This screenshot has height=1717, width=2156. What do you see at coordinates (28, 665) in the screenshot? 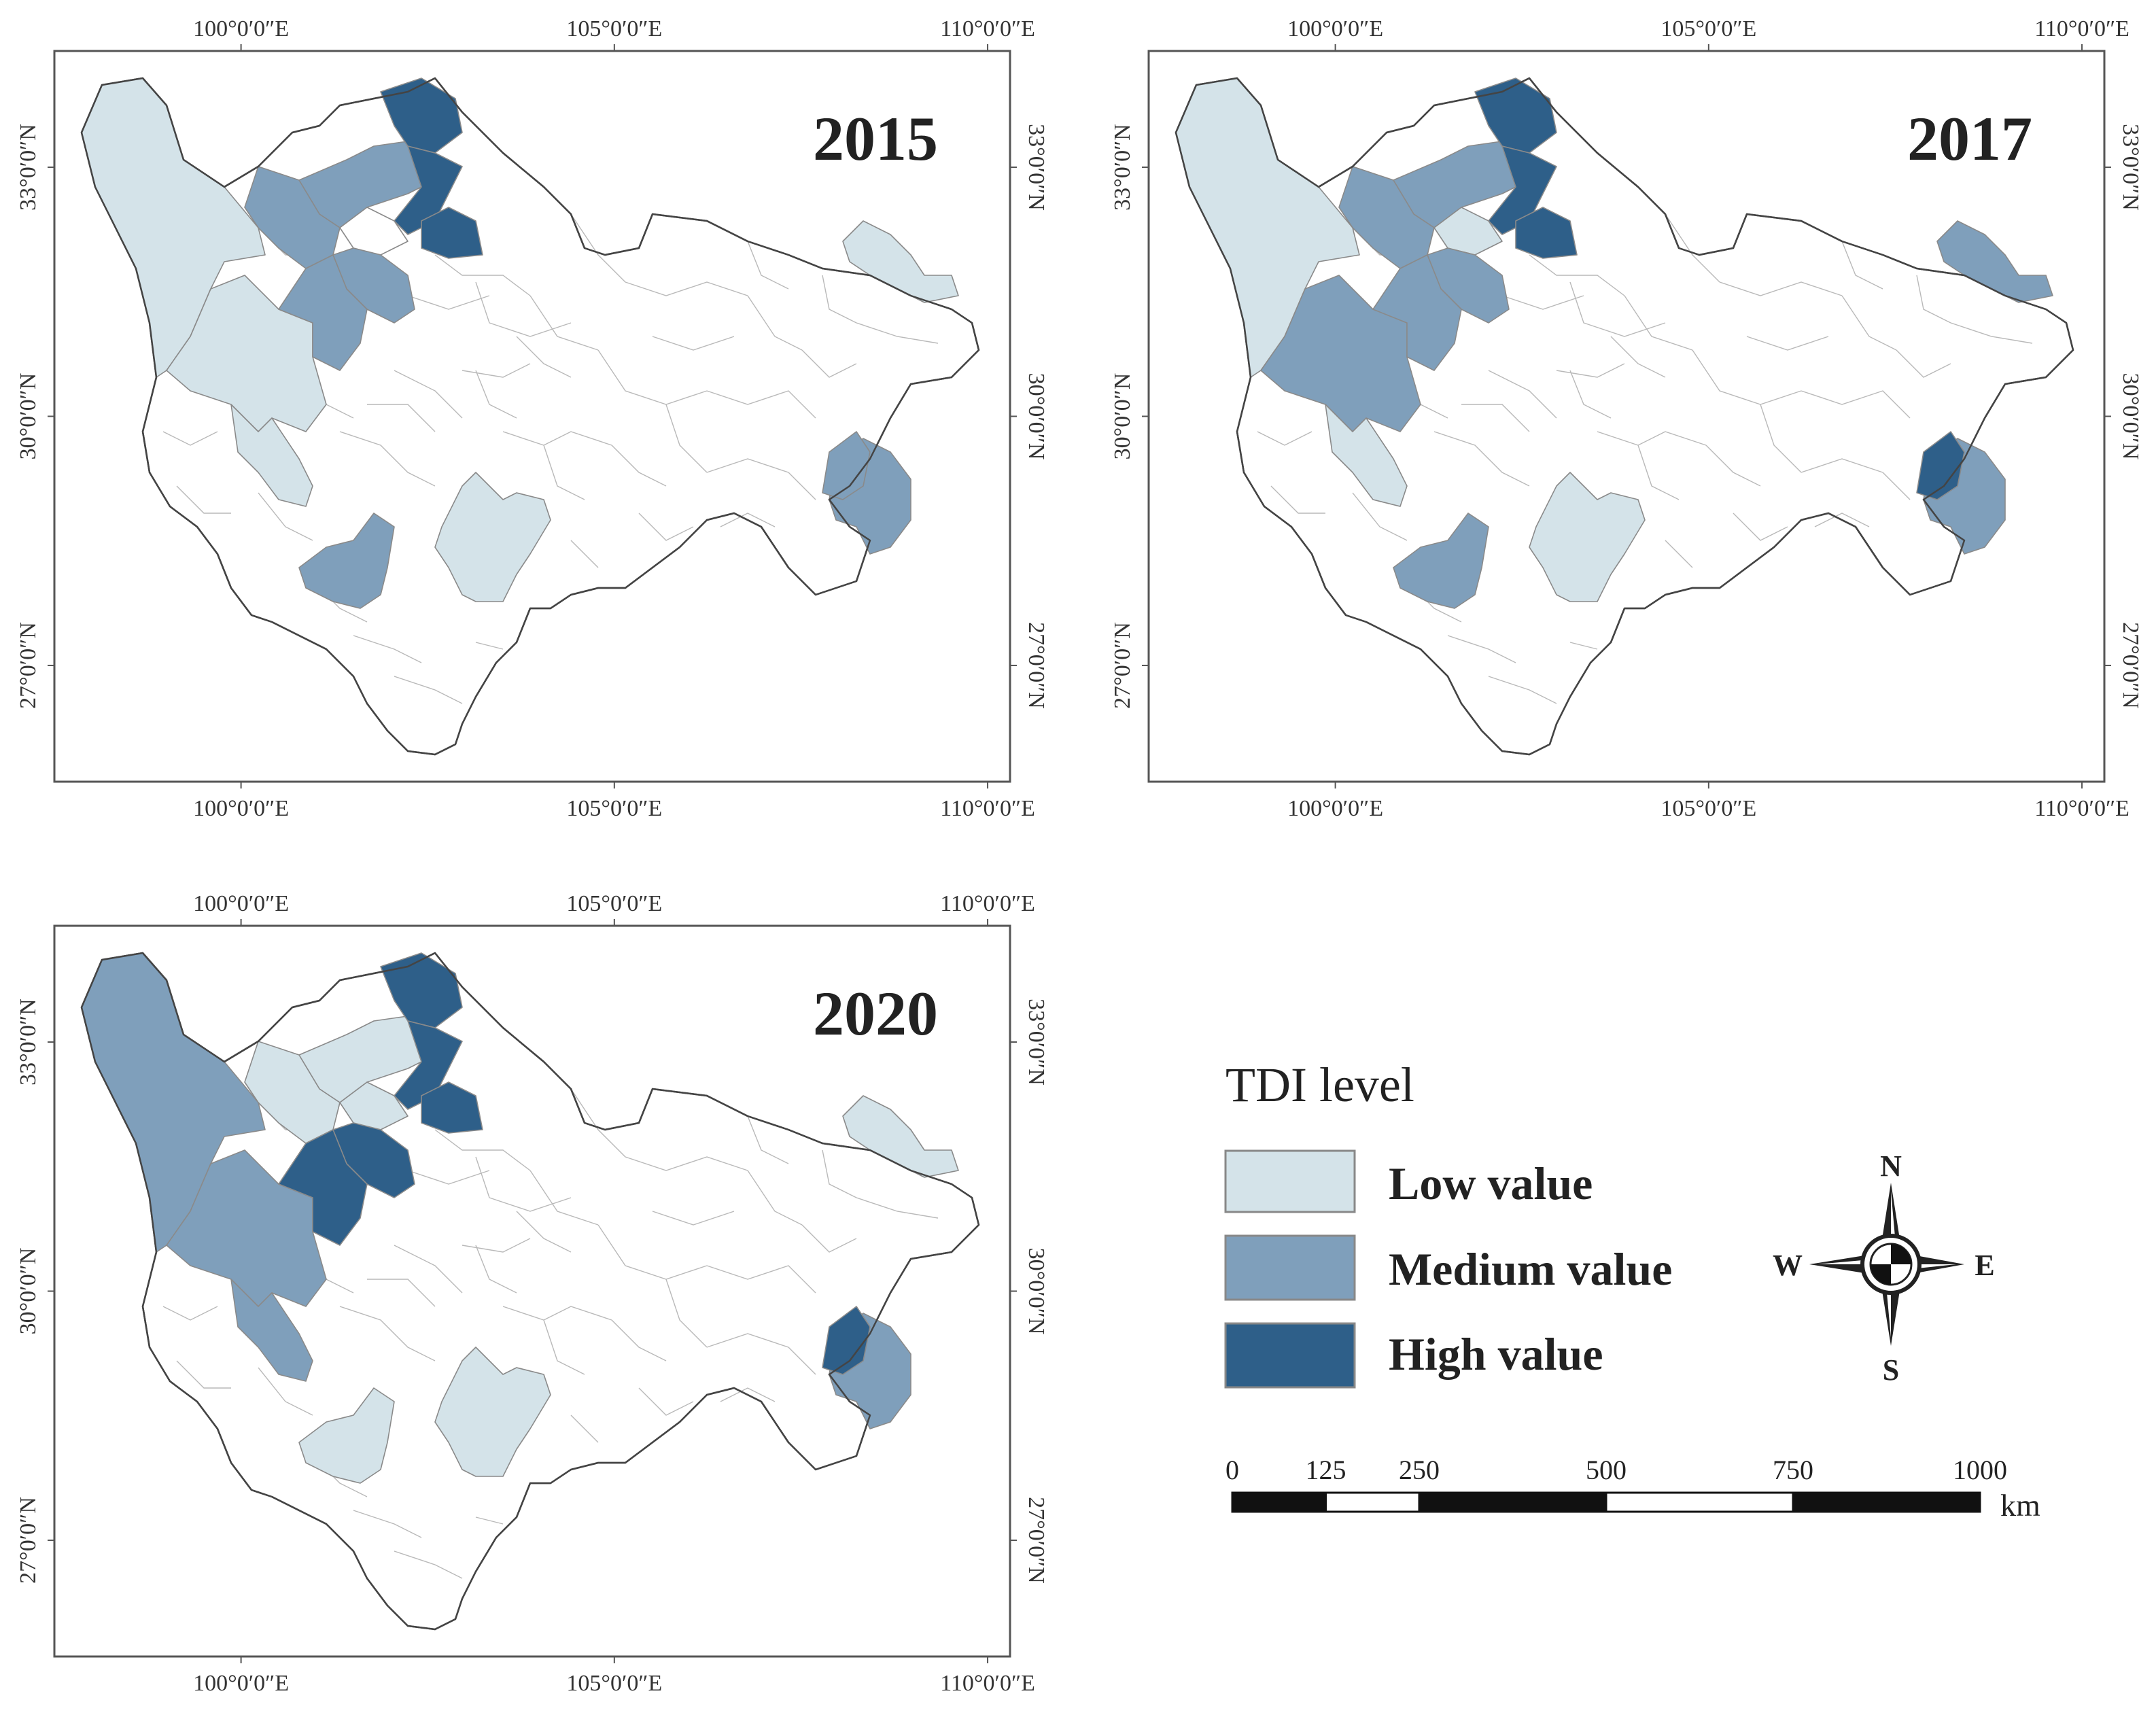
I see `lat-label-left: 27°0′0″N` at bounding box center [28, 665].